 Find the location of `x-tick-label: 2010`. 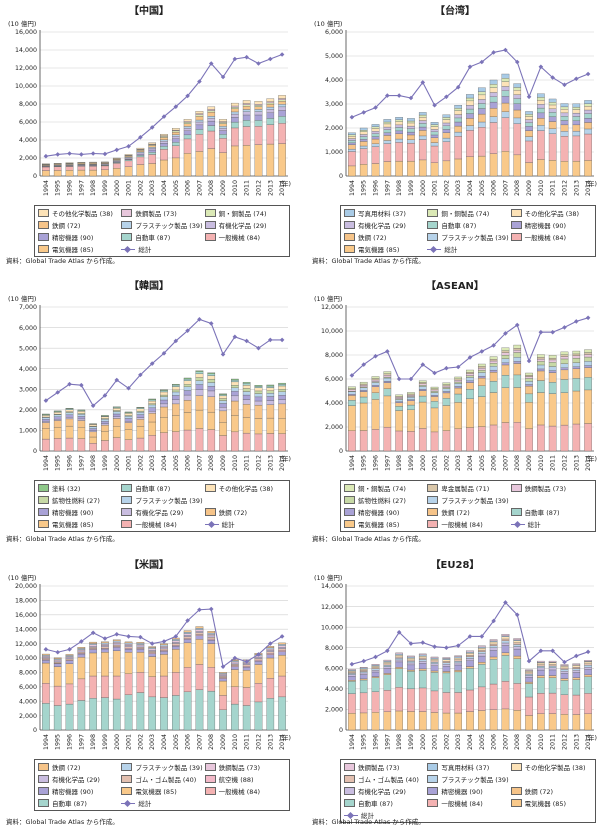

x-tick-label: 2010 is located at coordinates (235, 742).